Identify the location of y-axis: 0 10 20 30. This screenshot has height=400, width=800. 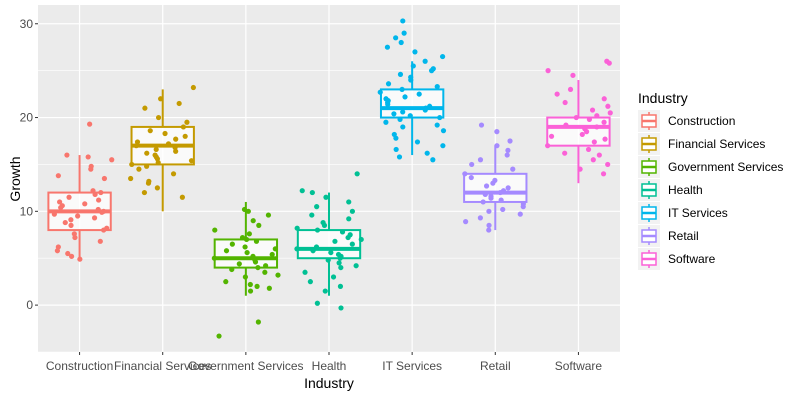
(29, 164).